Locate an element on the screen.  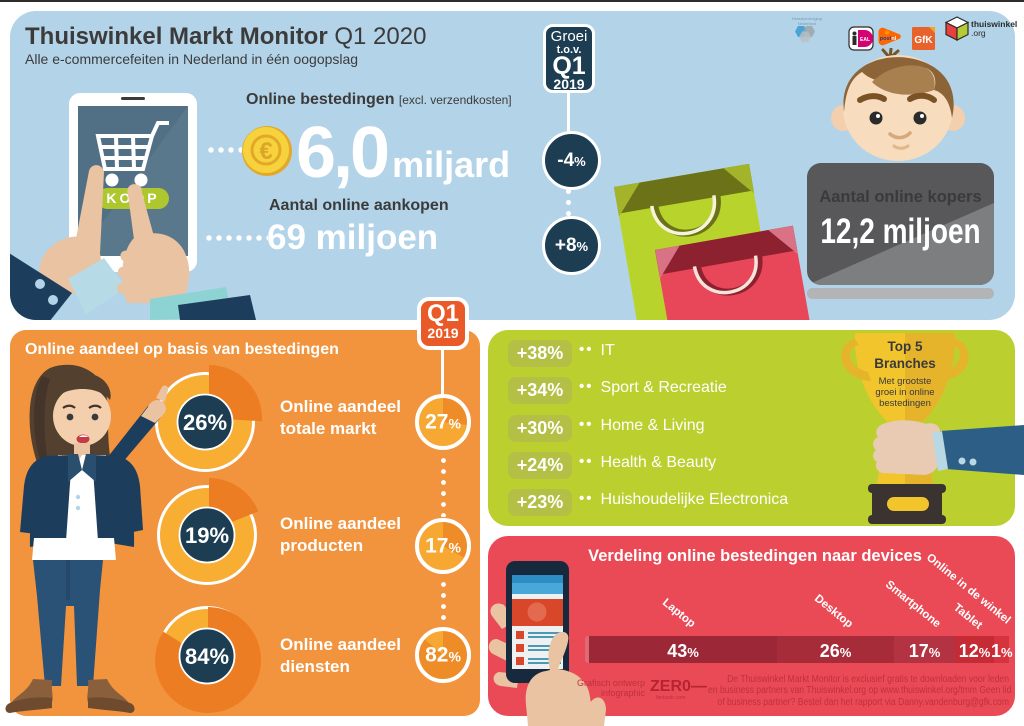
svg-text: EAL is located at coordinates (865, 40).